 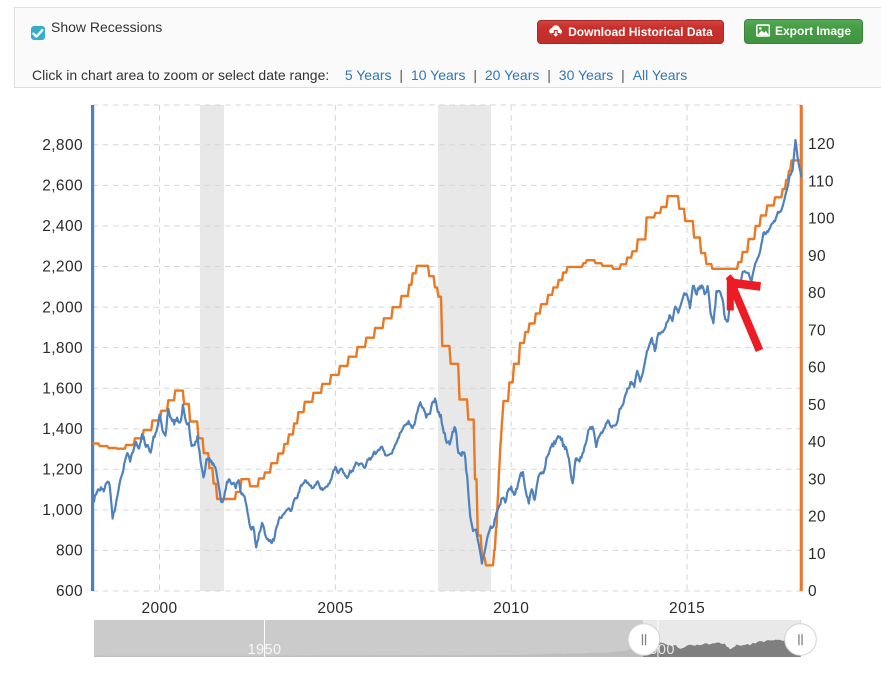 I want to click on svg-text: 2000, so click(x=159, y=608).